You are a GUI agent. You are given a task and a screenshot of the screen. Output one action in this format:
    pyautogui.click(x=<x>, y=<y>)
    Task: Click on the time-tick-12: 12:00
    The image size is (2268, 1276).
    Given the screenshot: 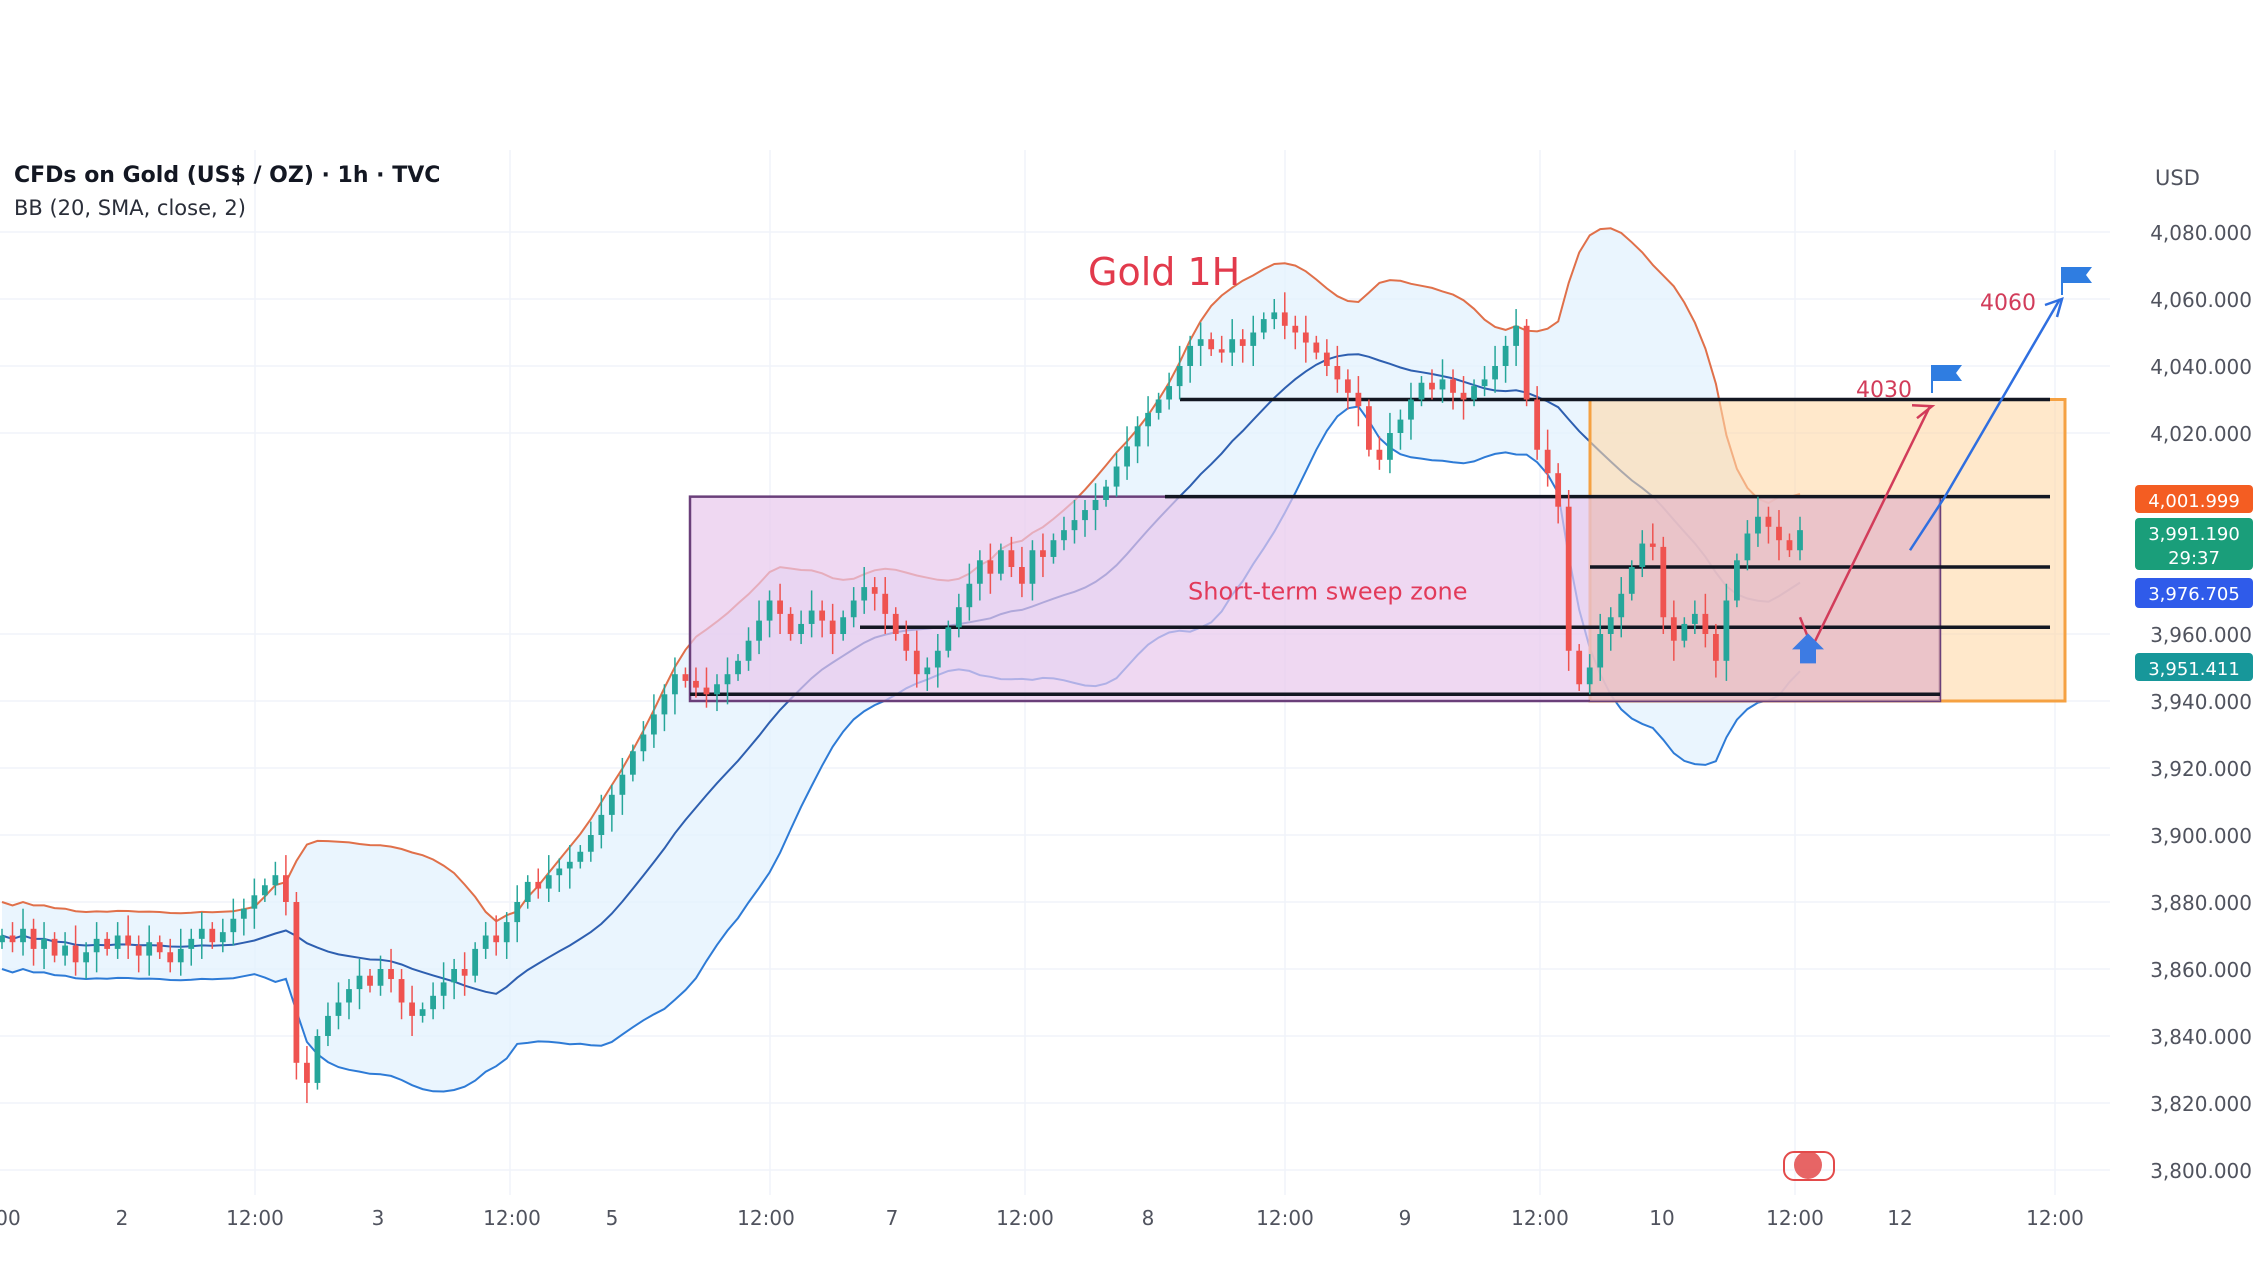 What is the action you would take?
    pyautogui.click(x=1540, y=1218)
    